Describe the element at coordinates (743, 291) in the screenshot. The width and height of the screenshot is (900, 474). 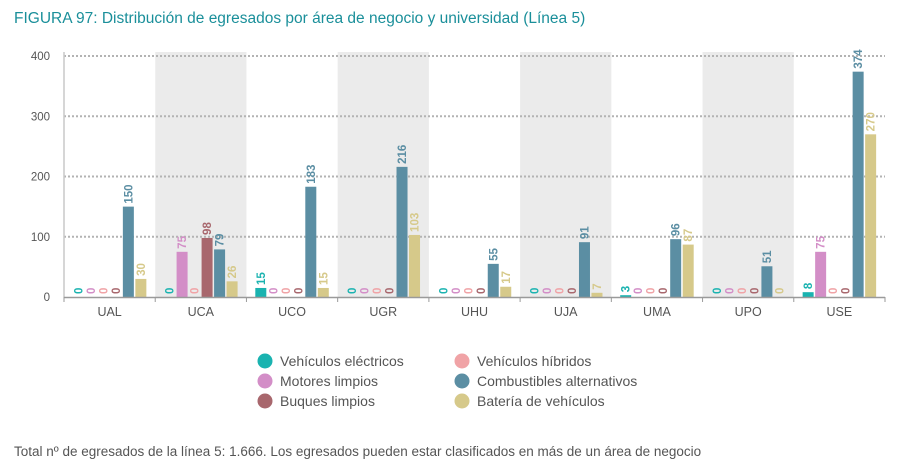
I see `data-label-upo-veh-culos-h-bridos: 0` at that location.